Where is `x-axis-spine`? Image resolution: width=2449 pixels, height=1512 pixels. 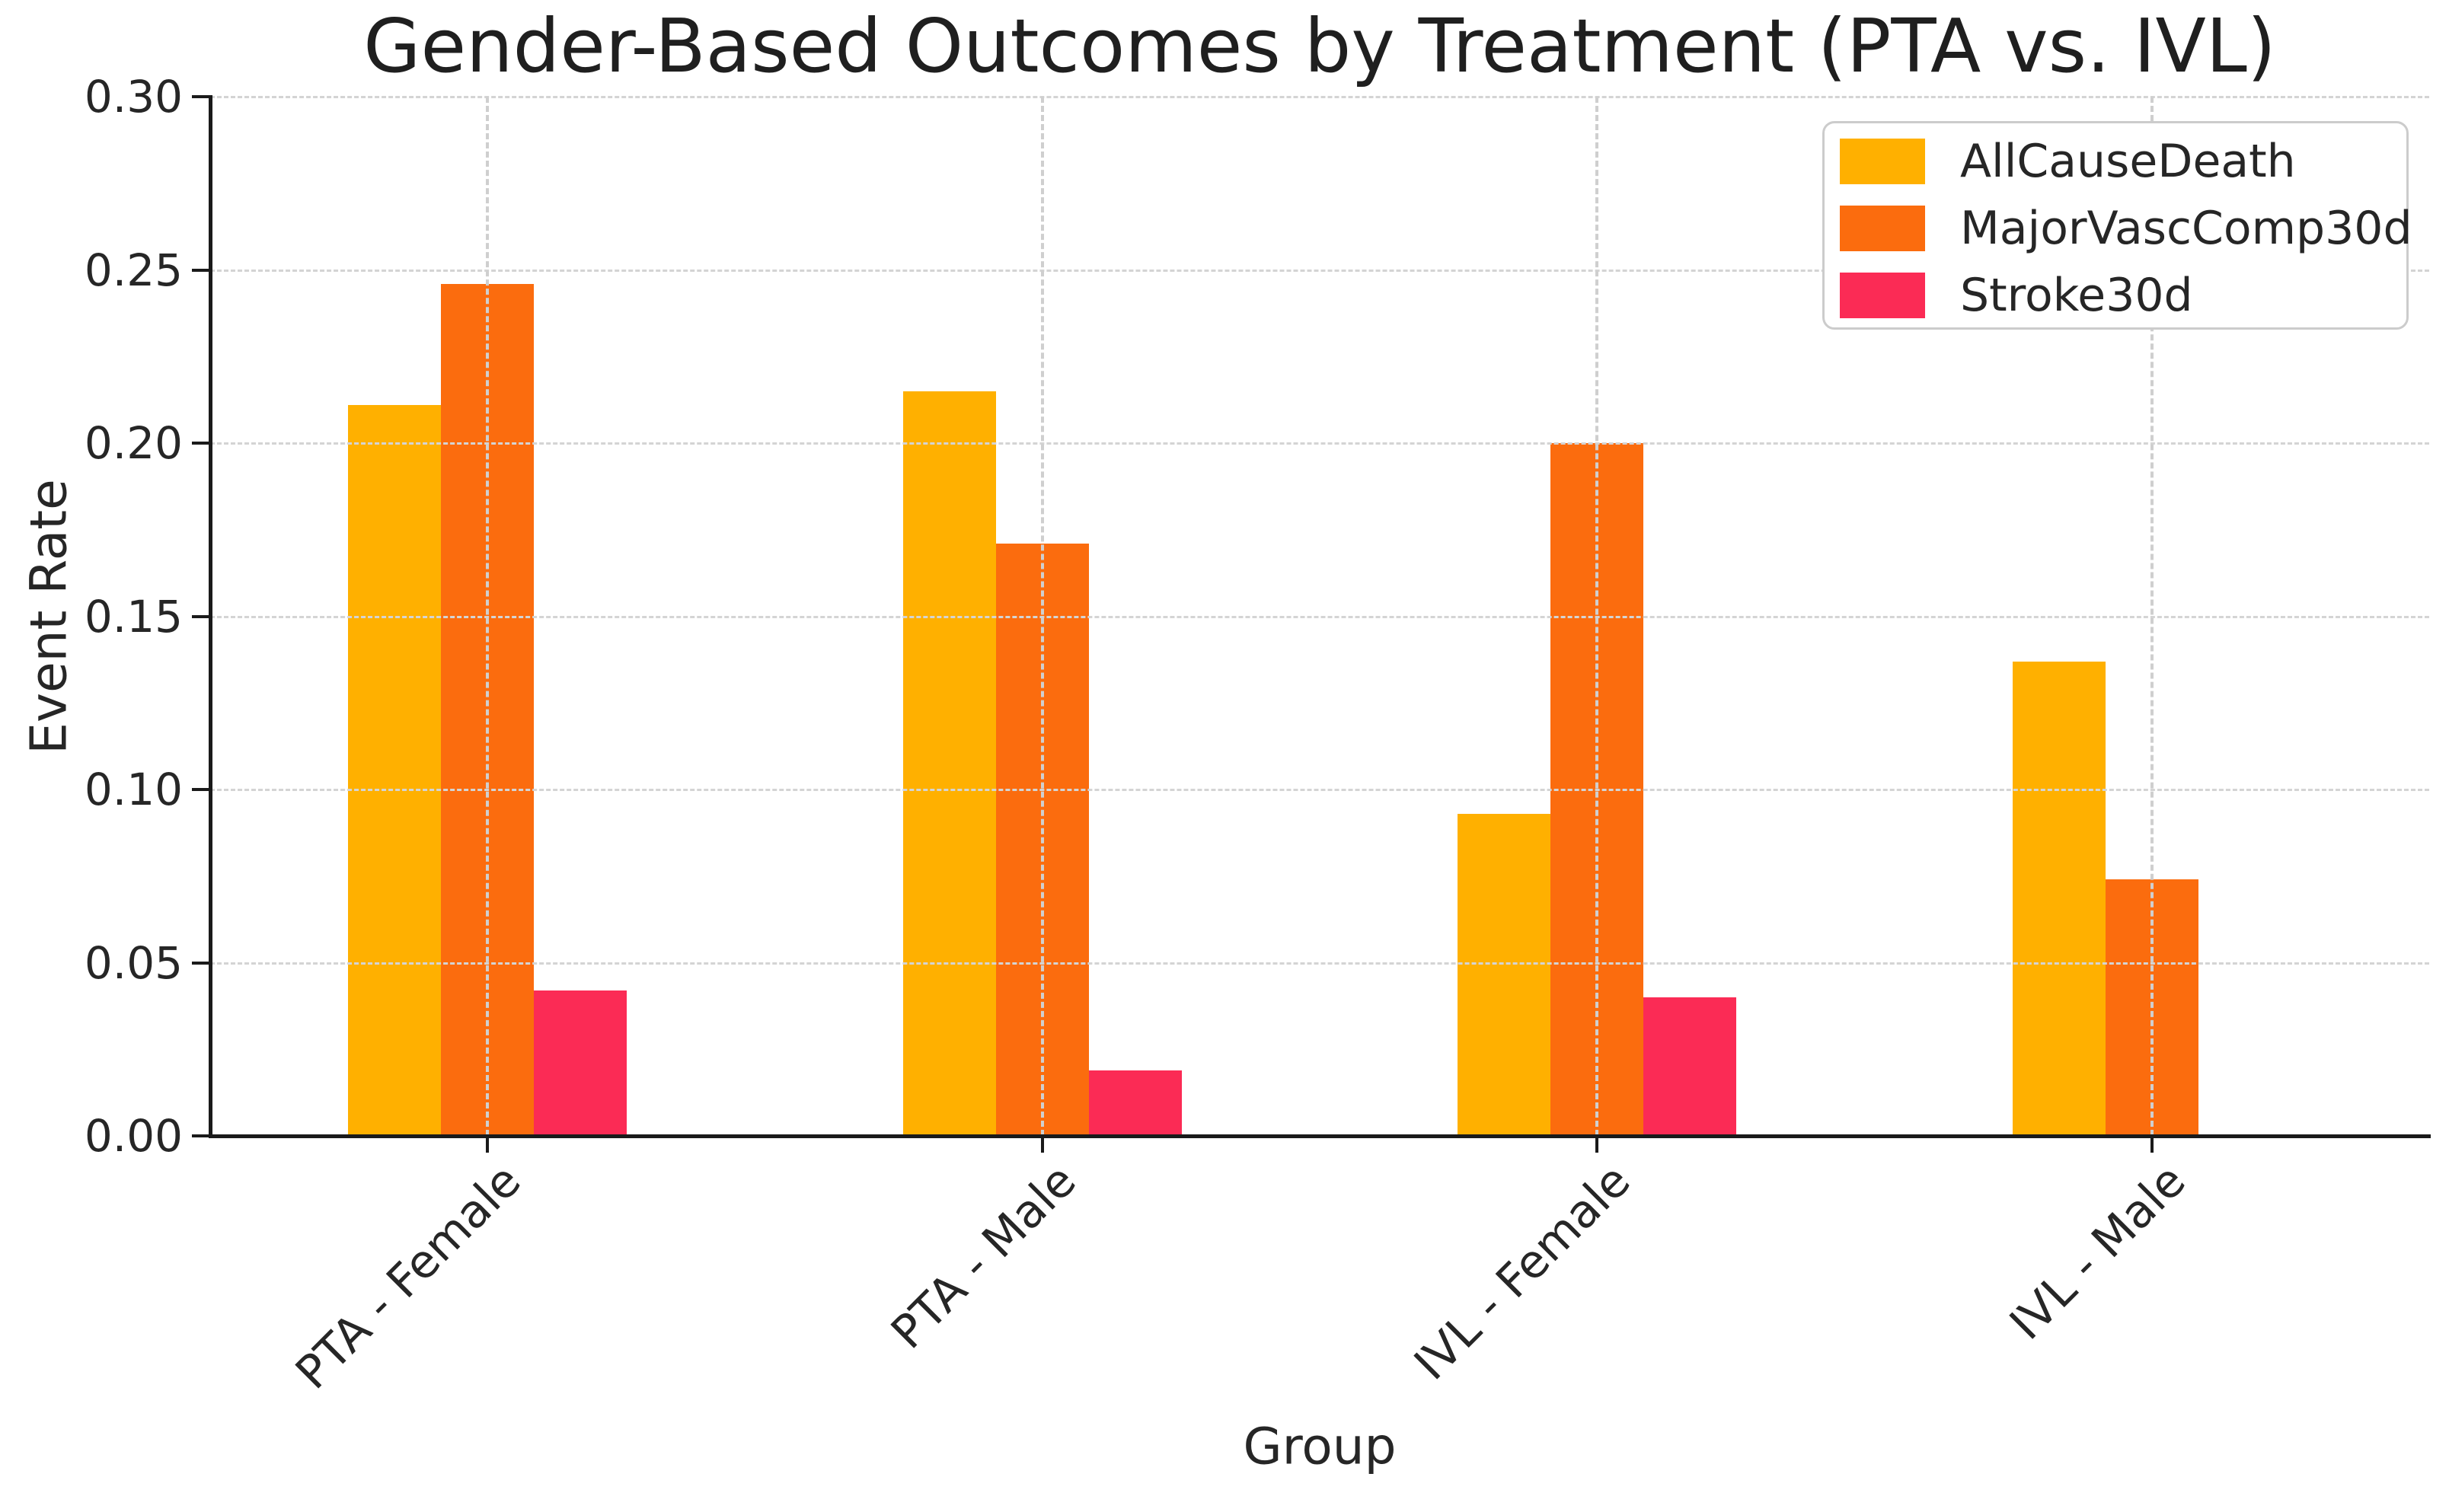 x-axis-spine is located at coordinates (1320, 1136).